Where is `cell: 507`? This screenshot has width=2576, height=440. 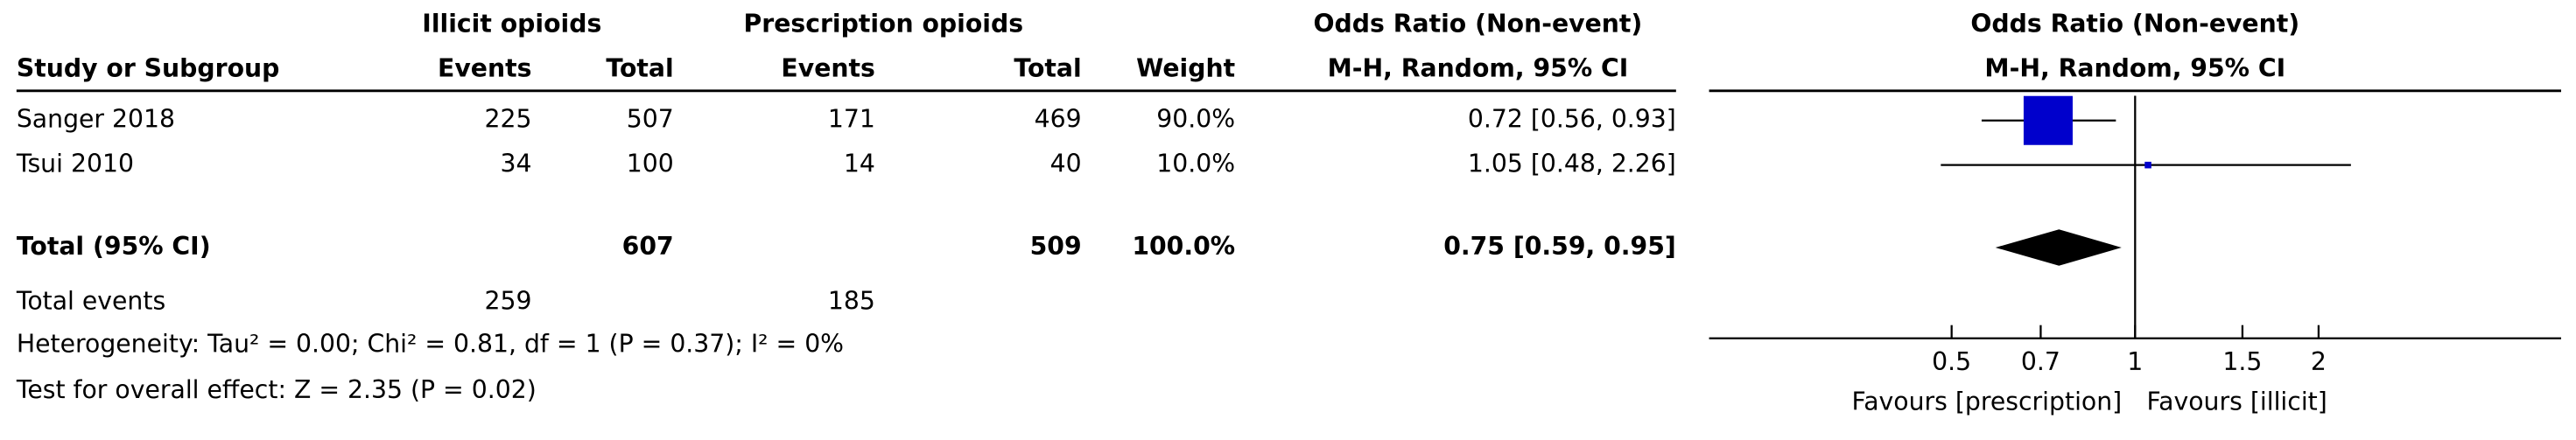
cell: 507 is located at coordinates (651, 119).